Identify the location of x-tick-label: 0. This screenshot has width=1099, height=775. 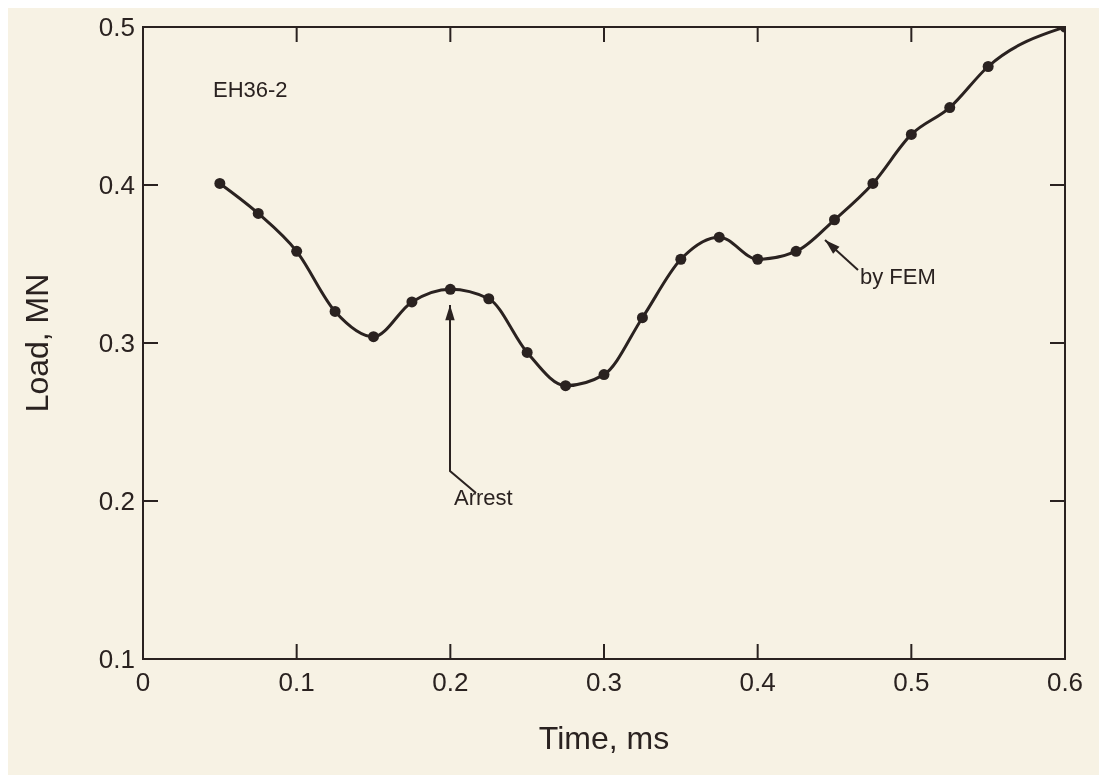
(143, 682).